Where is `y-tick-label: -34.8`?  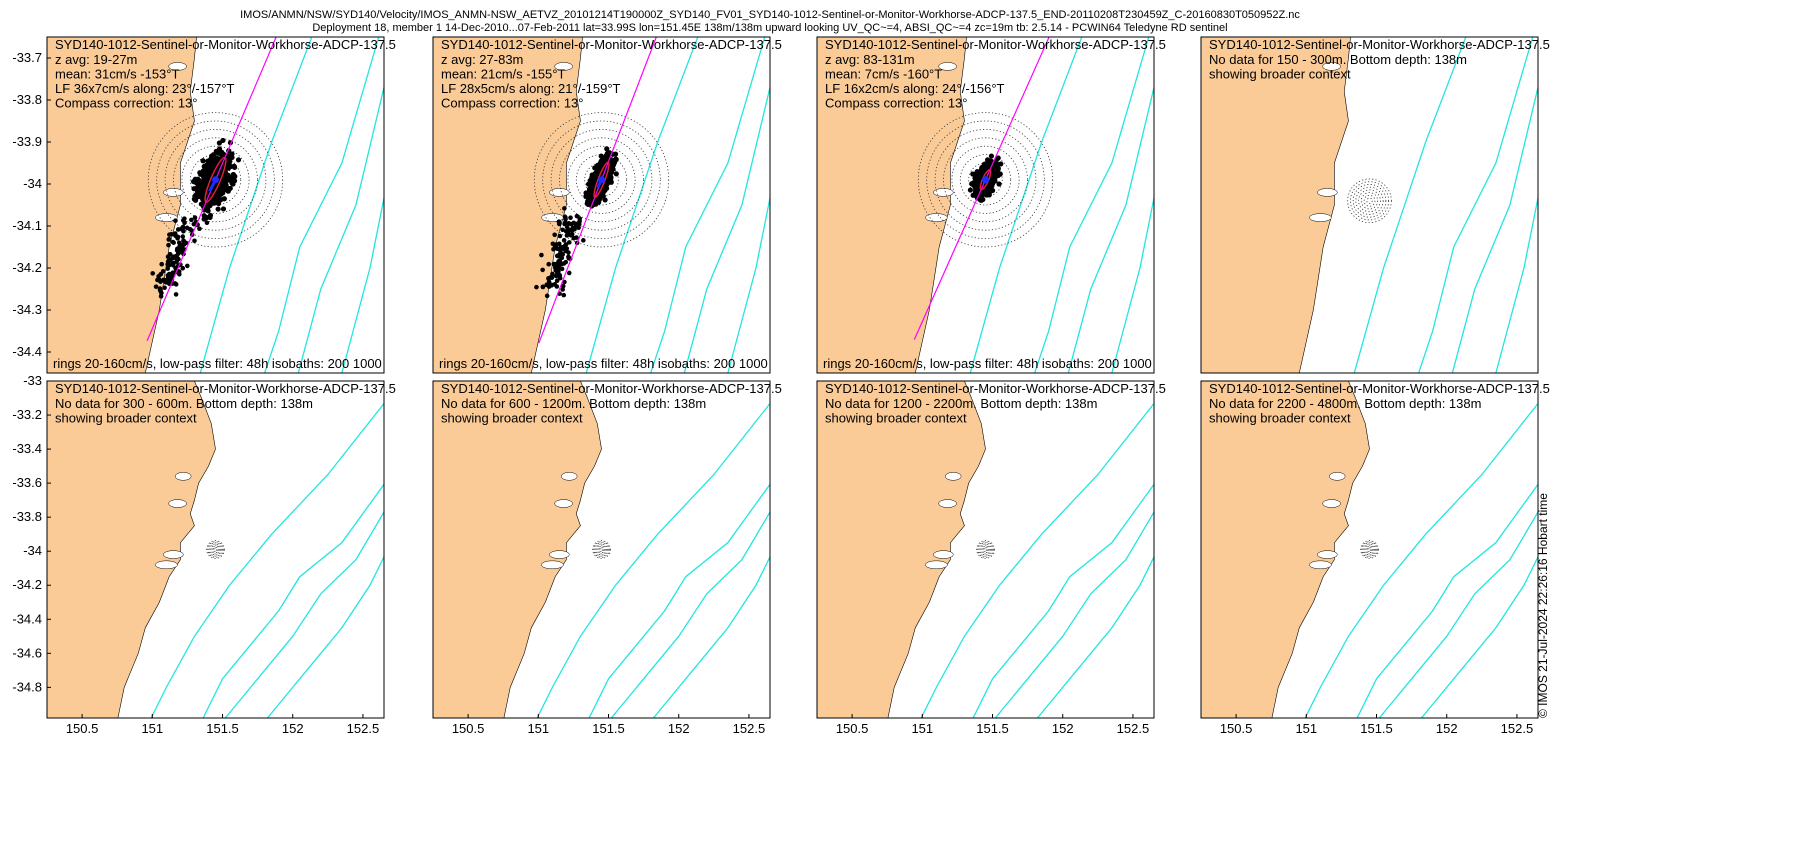 y-tick-label: -34.8 is located at coordinates (27, 686).